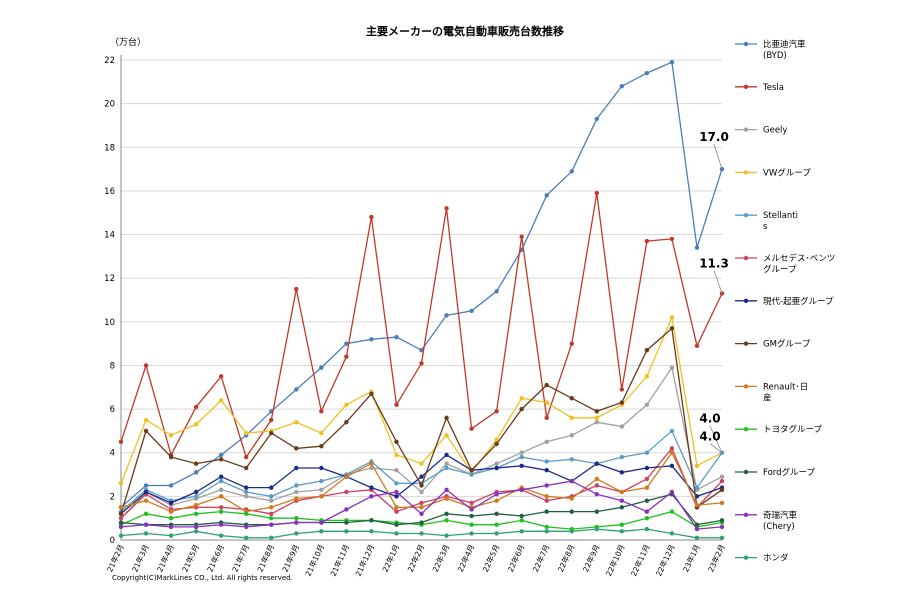 This screenshot has width=900, height=600. Describe the element at coordinates (773, 88) in the screenshot. I see `legend-label: Tesla` at that location.